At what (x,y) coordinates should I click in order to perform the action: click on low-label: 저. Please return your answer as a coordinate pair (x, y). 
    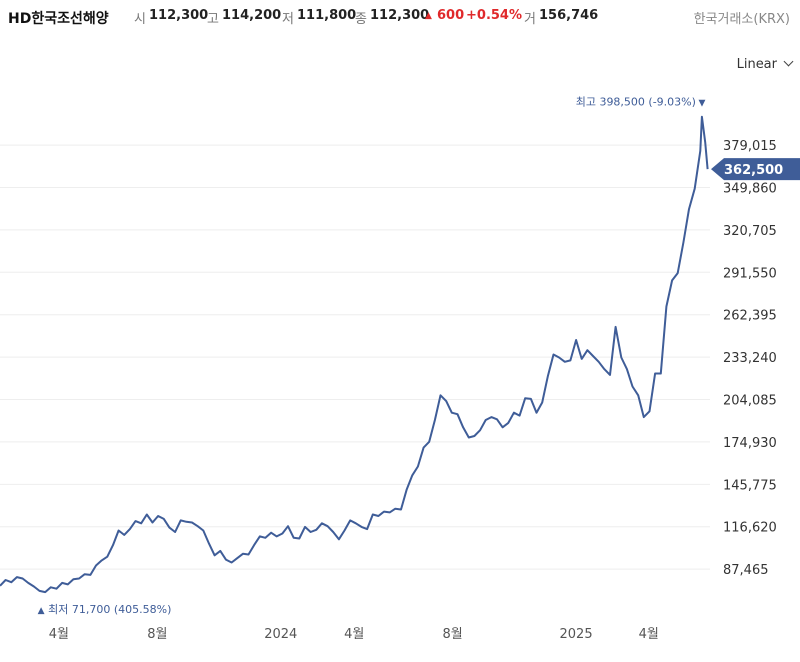
    Looking at the image, I should click on (288, 19).